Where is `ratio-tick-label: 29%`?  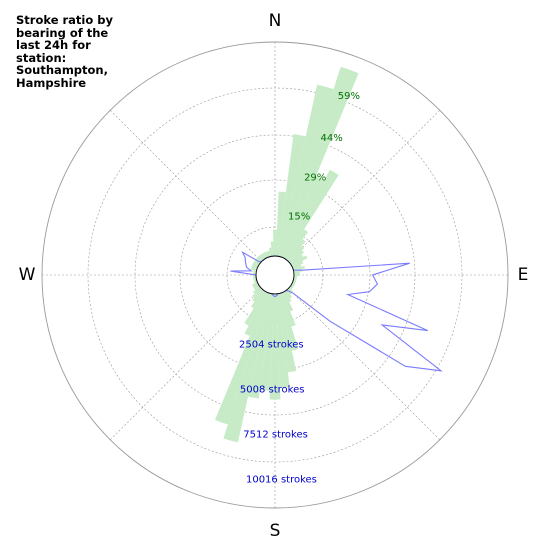
ratio-tick-label: 29% is located at coordinates (315, 177).